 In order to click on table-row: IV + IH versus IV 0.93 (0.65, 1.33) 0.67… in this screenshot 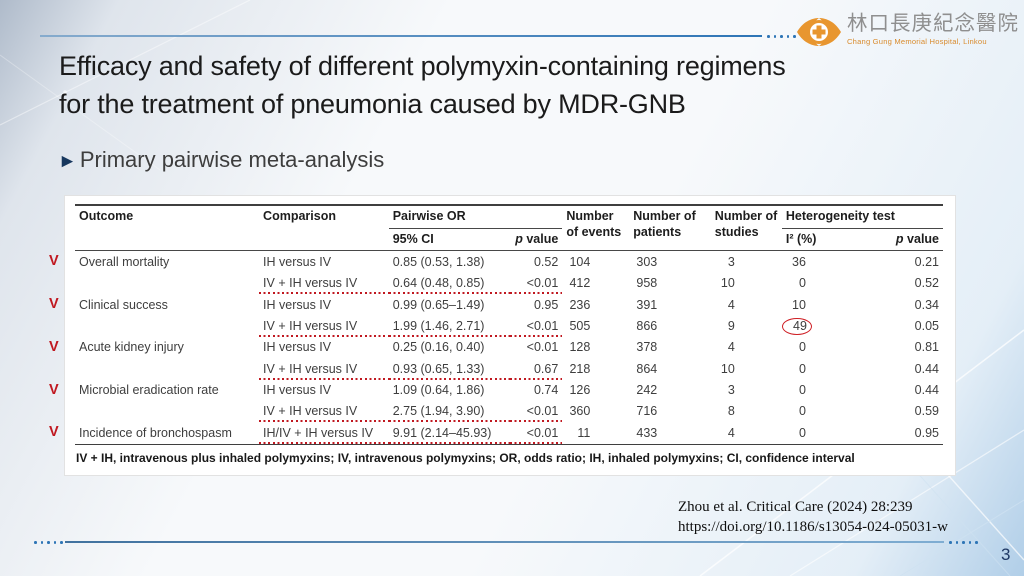, I will do `click(509, 369)`.